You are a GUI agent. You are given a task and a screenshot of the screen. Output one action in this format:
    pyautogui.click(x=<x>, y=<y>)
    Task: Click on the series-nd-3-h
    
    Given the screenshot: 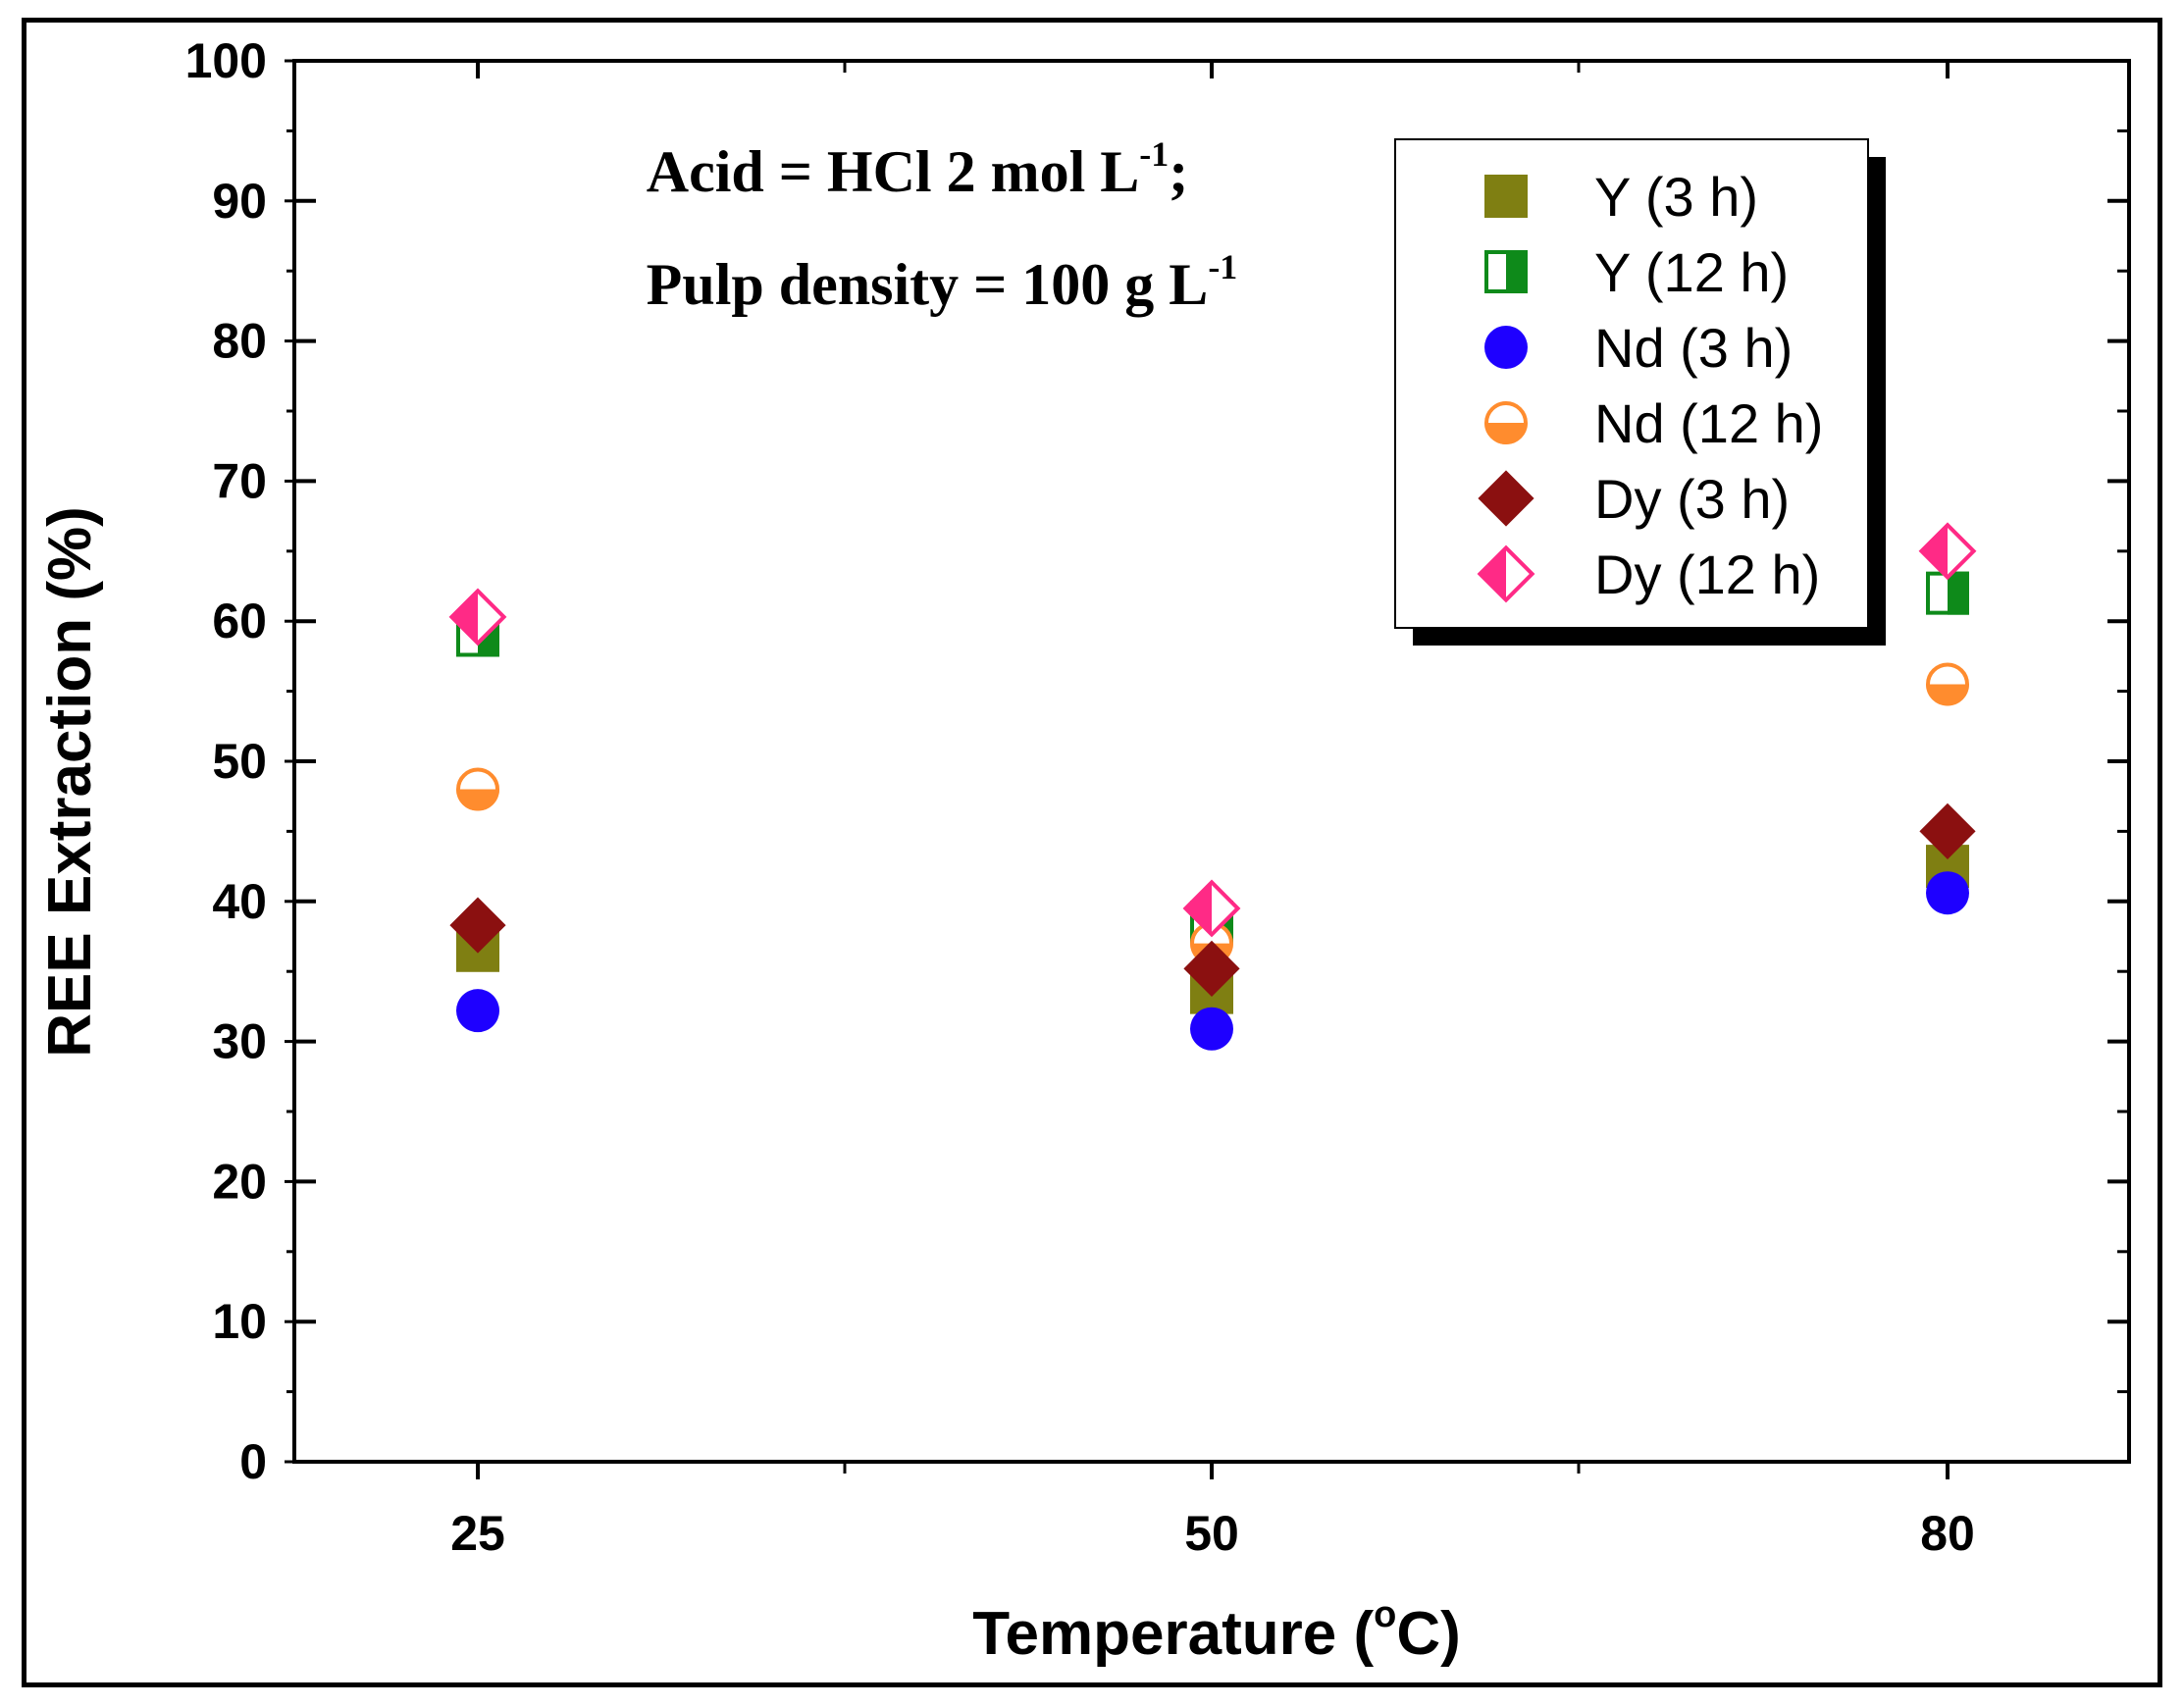 What is the action you would take?
    pyautogui.click(x=1212, y=961)
    